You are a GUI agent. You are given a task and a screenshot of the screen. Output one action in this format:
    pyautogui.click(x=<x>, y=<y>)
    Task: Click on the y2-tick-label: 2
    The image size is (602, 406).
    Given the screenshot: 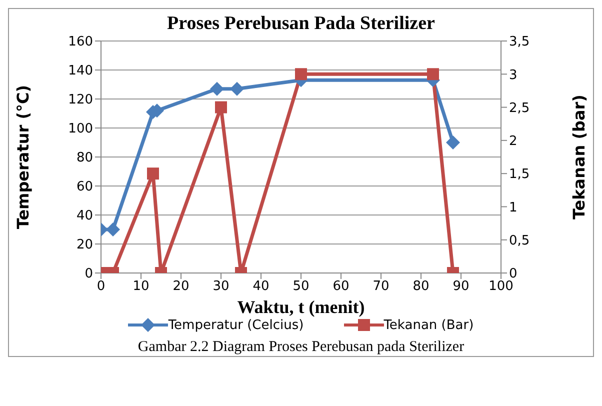 What is the action you would take?
    pyautogui.click(x=513, y=142)
    